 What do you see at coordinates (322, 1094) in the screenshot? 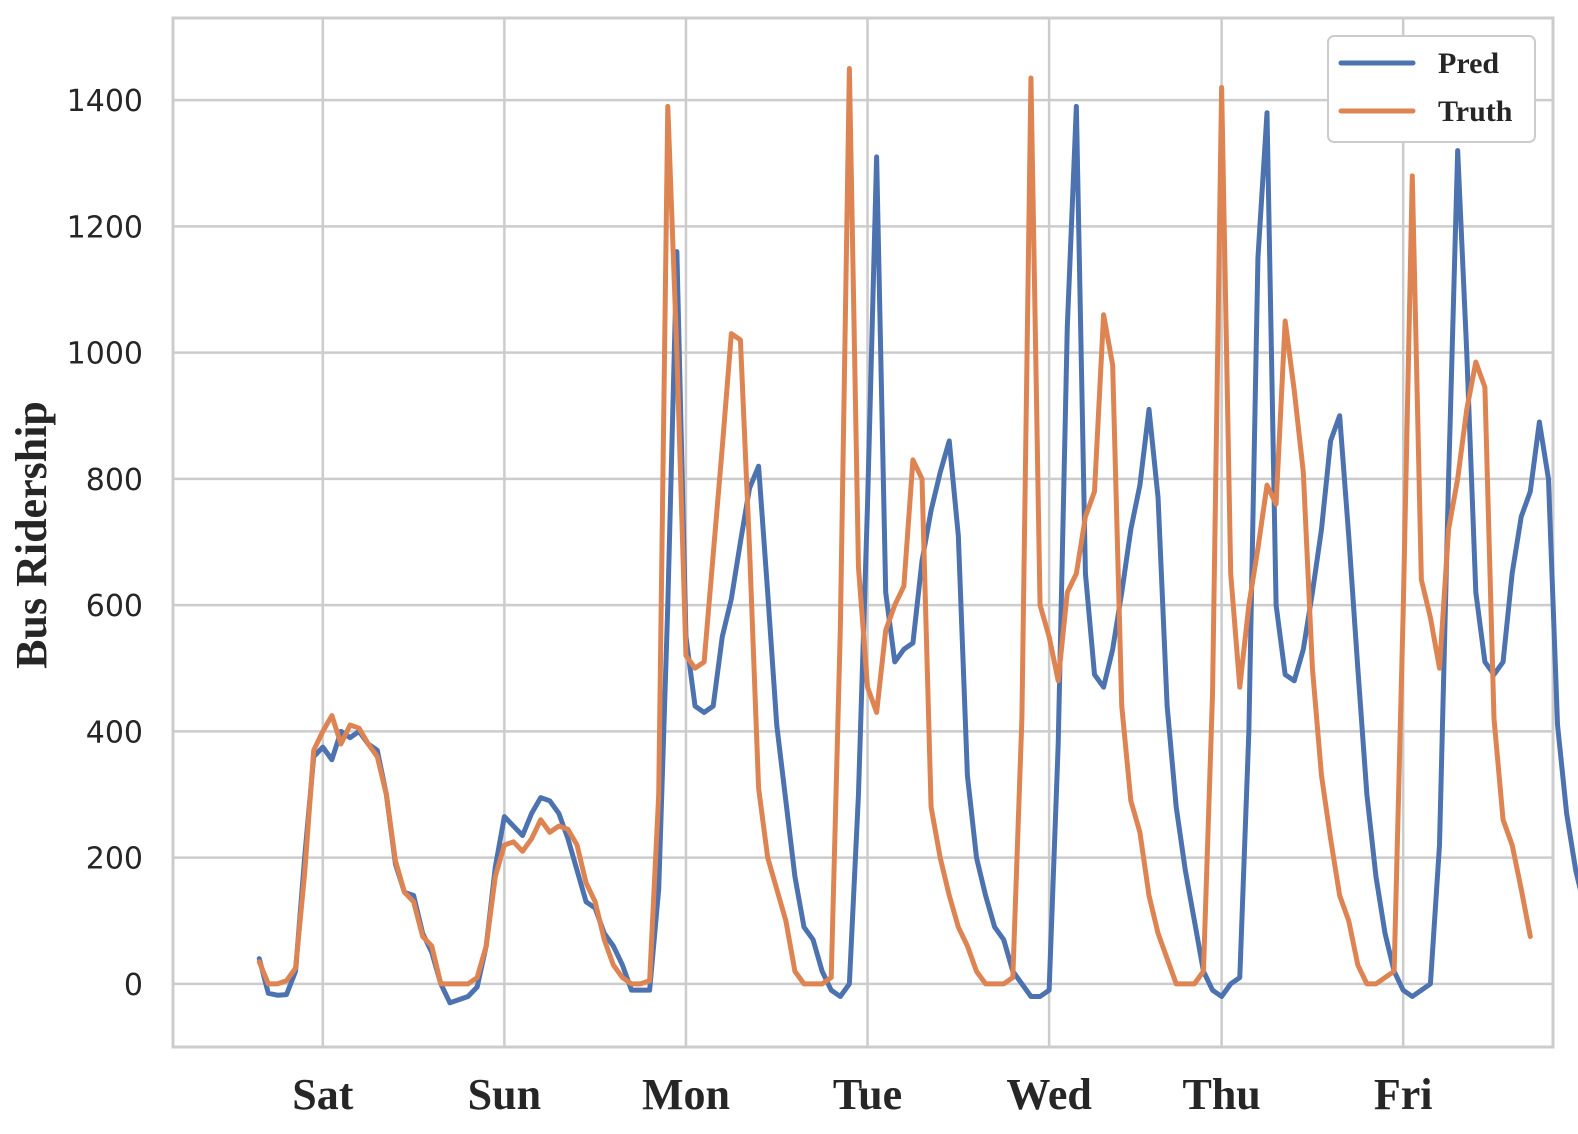
I see `x-tick-label: Sat` at bounding box center [322, 1094].